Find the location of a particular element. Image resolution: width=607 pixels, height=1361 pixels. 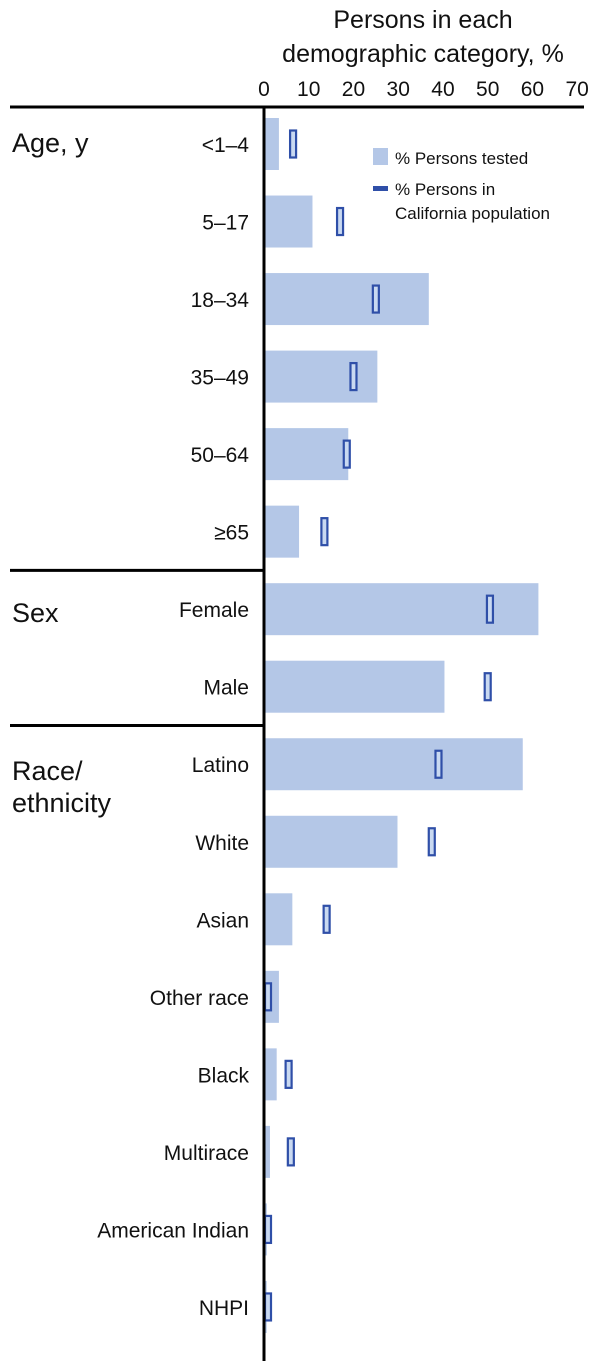

bar-female is located at coordinates (402, 609).